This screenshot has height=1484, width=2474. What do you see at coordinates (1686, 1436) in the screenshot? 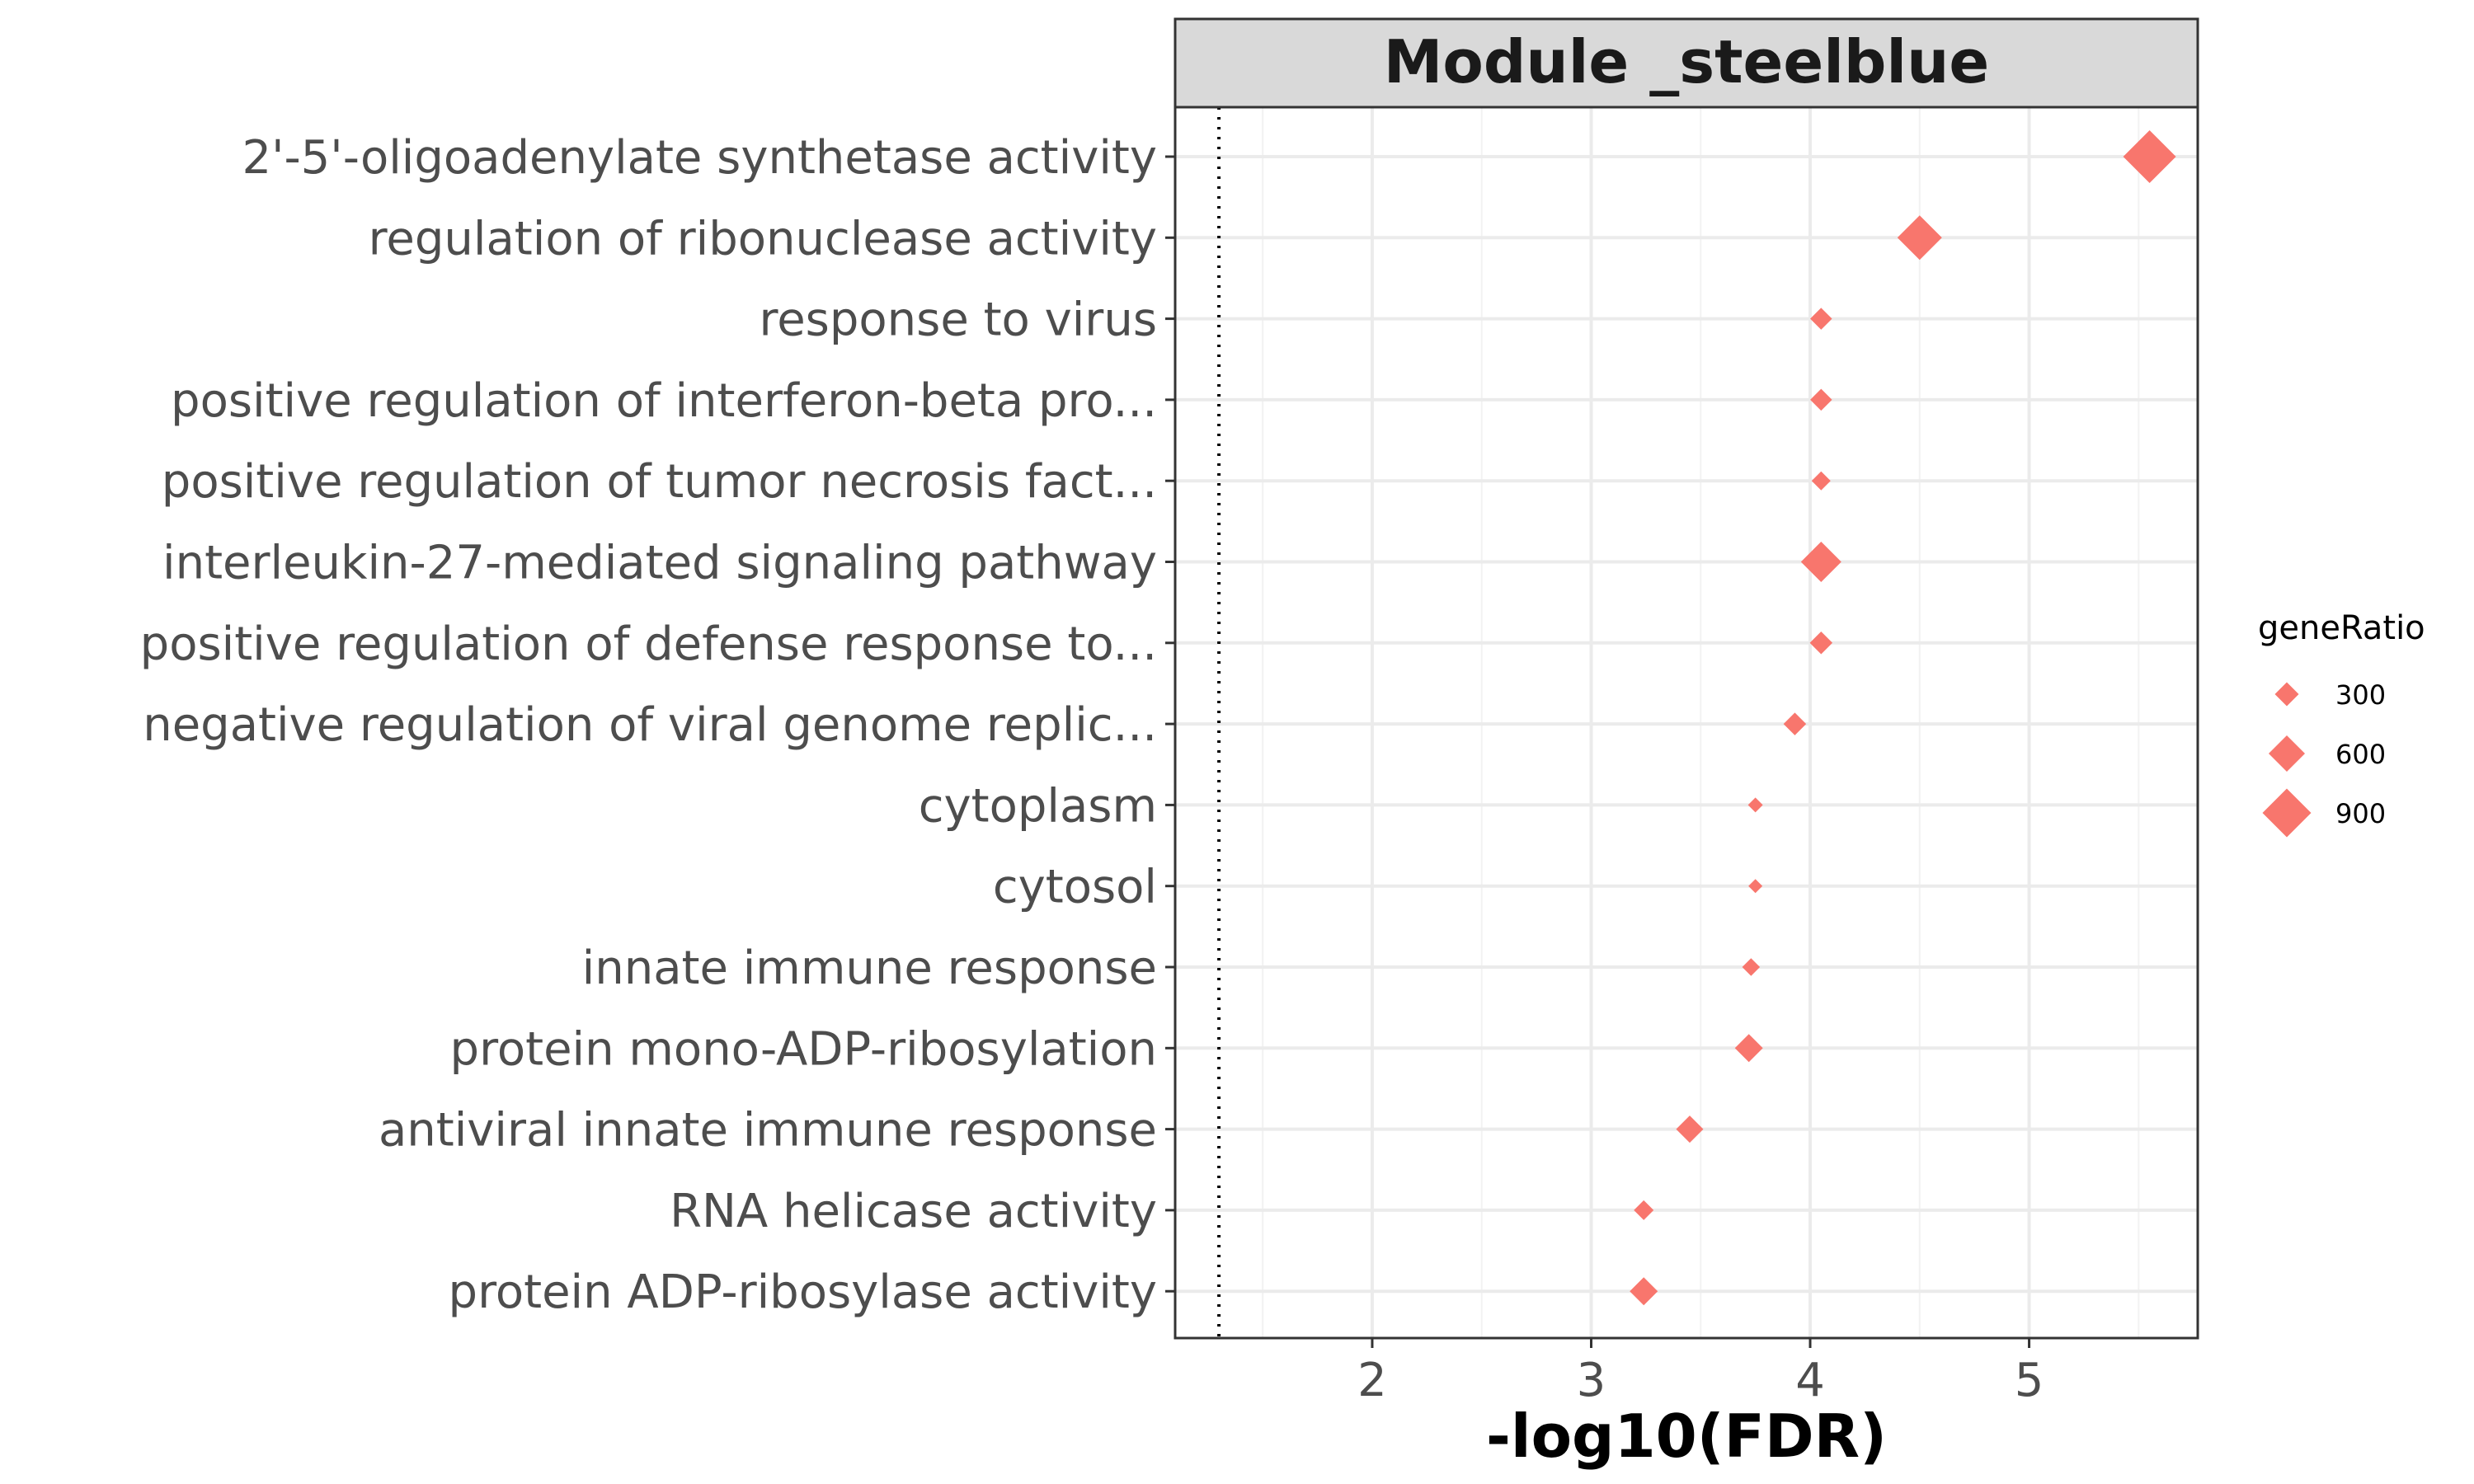
I see `x-axis-title: -log10(FDR)` at bounding box center [1686, 1436].